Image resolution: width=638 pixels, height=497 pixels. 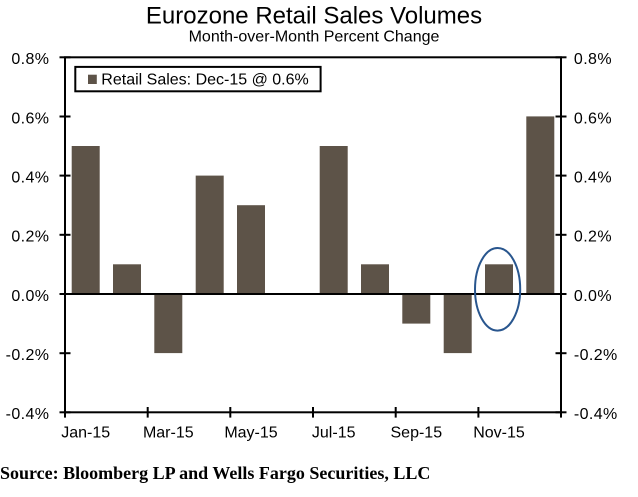 I want to click on svg-text: Nov-15, so click(x=499, y=432).